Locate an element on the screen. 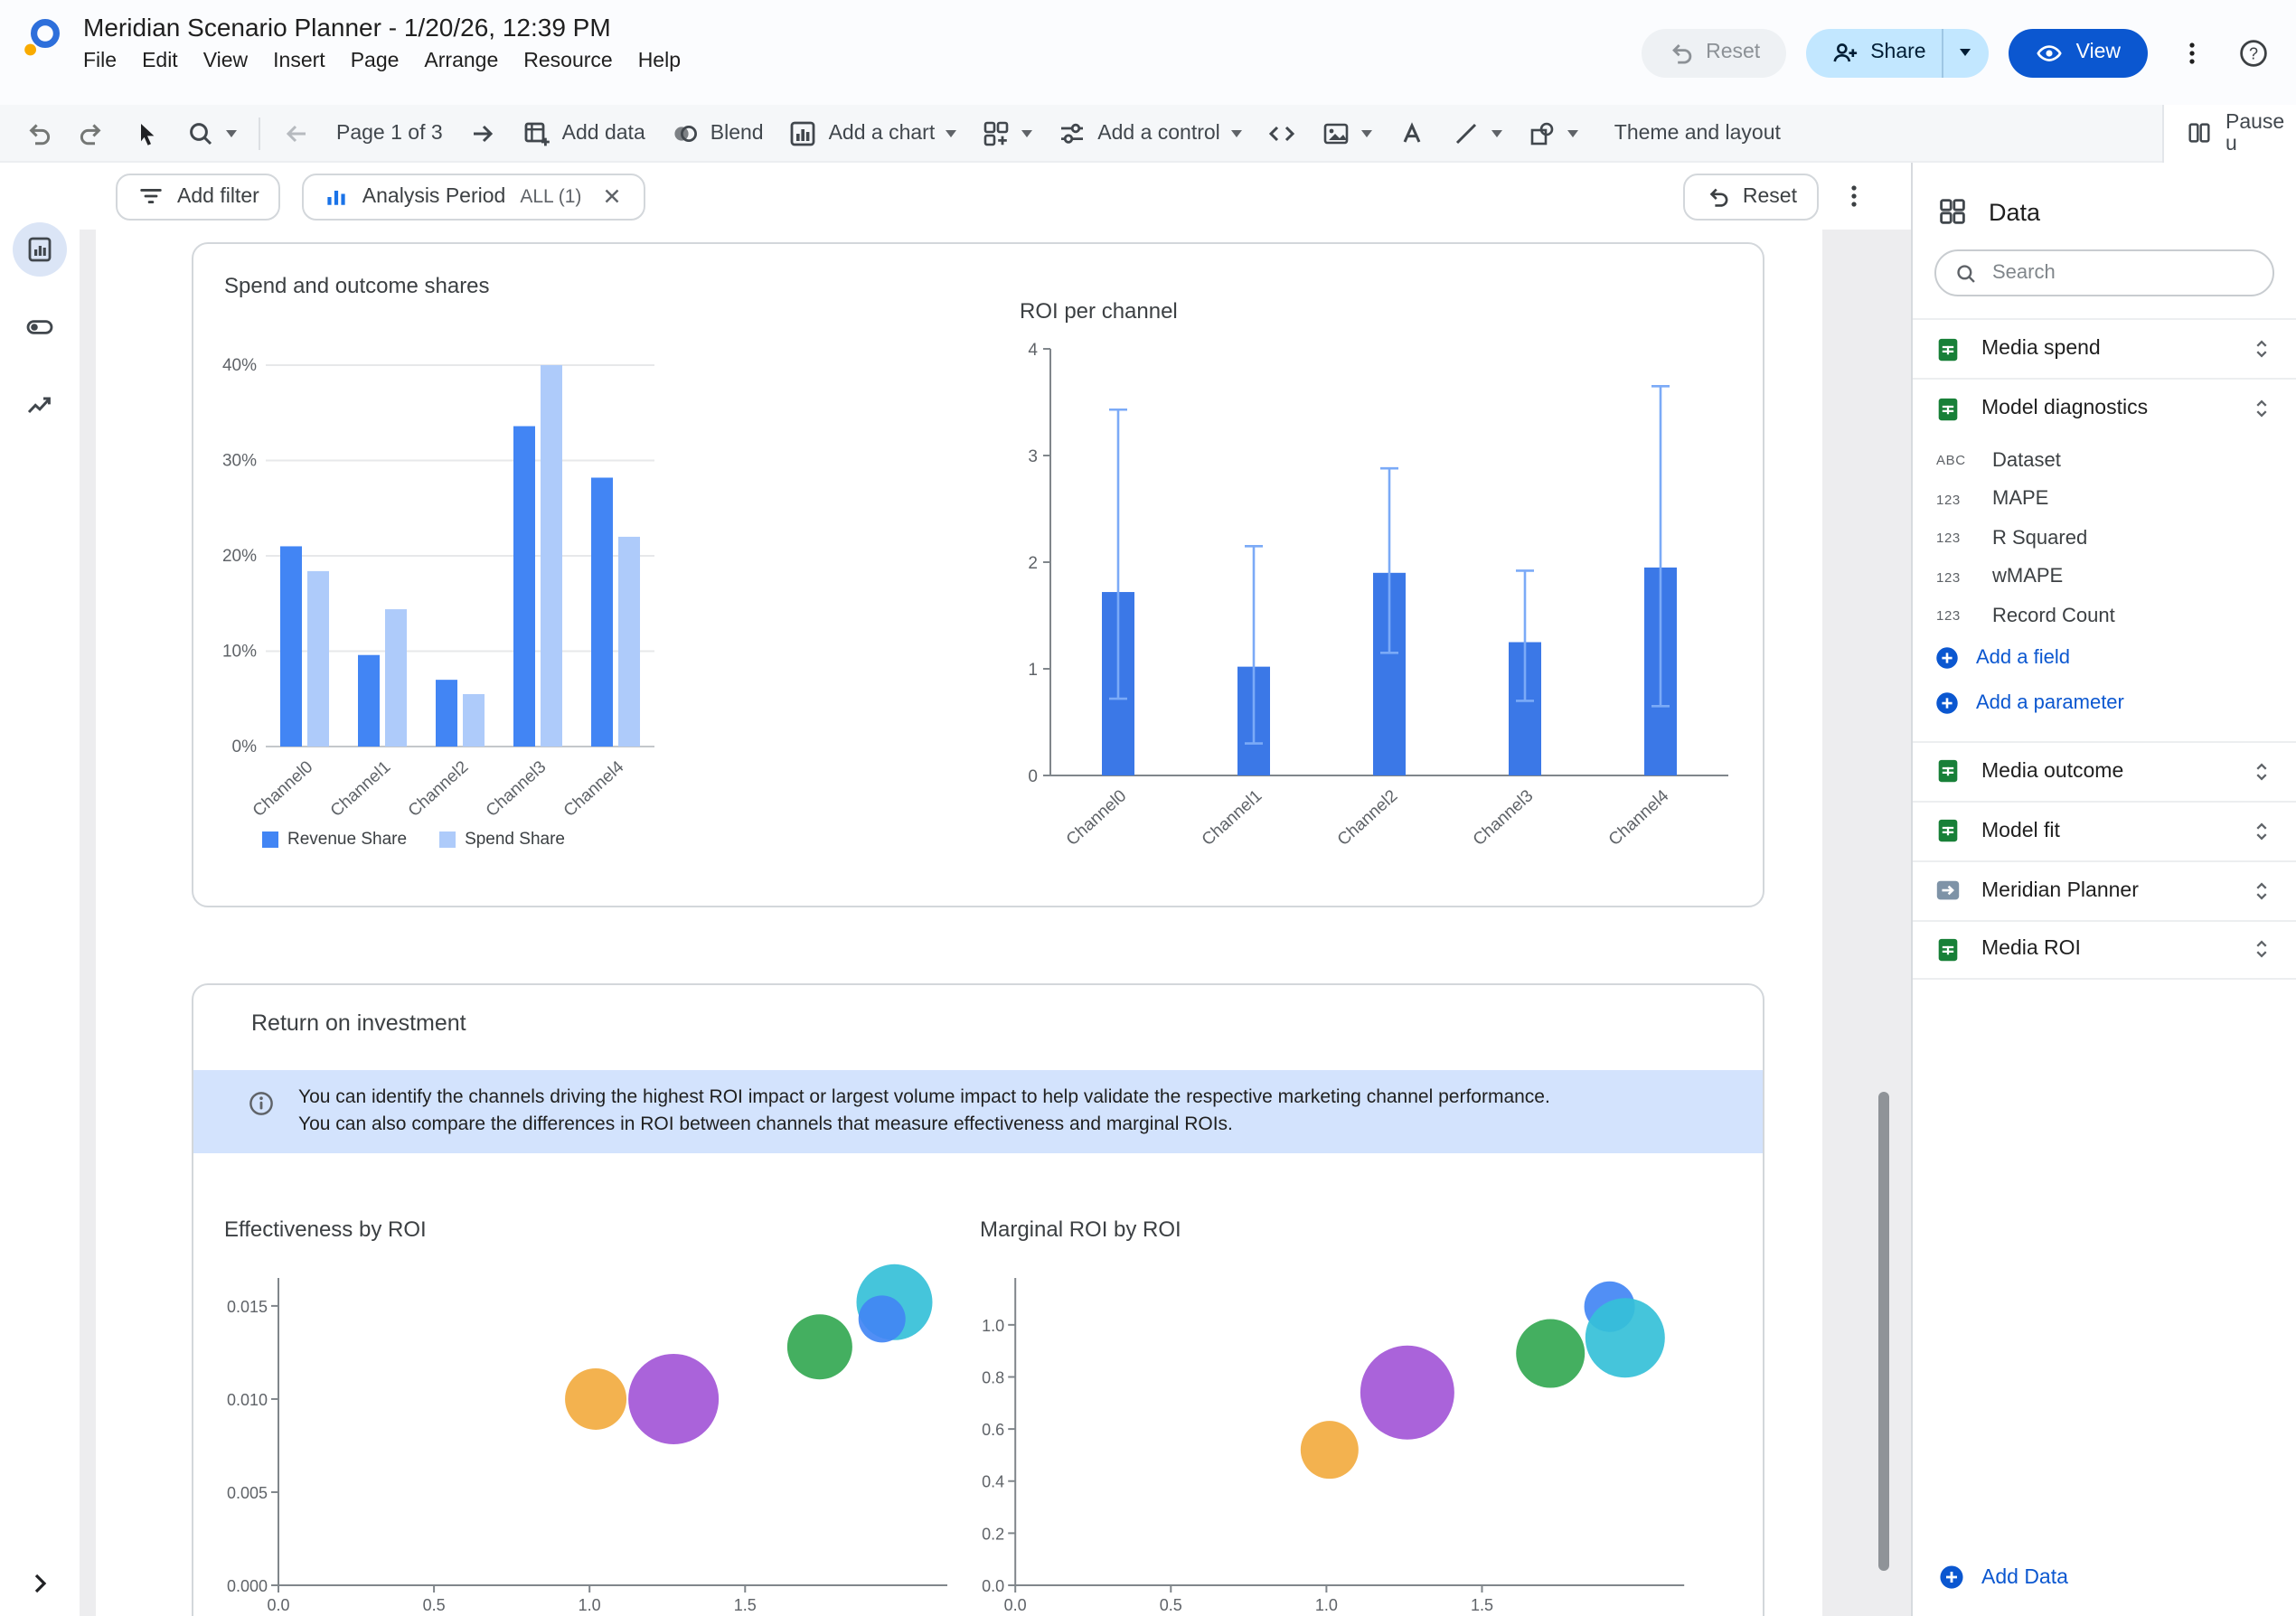 This screenshot has width=2296, height=1616. rail-report-button is located at coordinates (40, 249).